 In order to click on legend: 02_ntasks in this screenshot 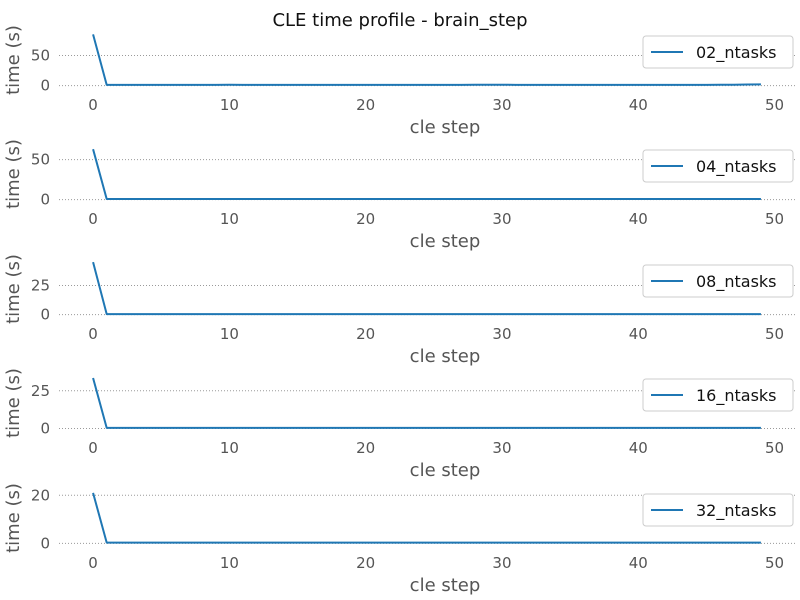, I will do `click(718, 52)`.